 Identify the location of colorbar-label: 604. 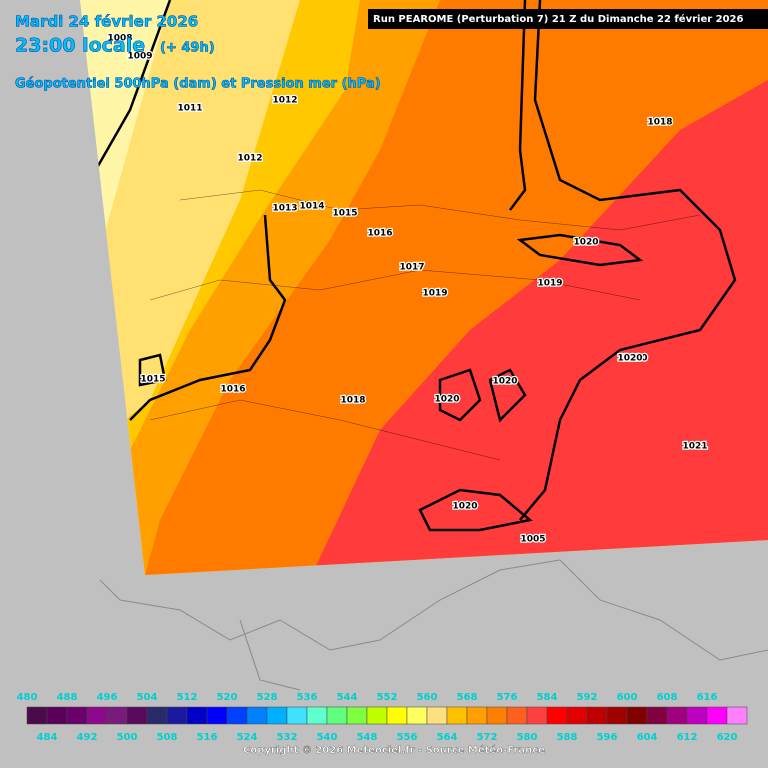
(647, 737).